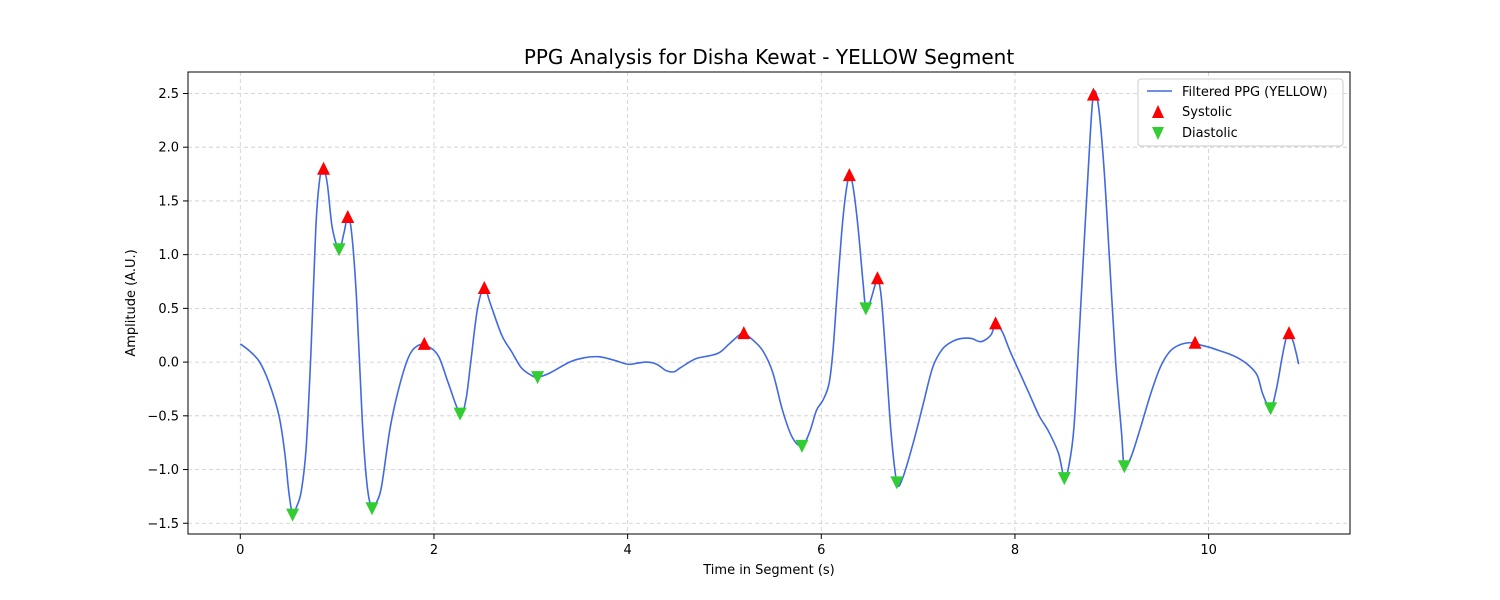 Image resolution: width=1500 pixels, height=600 pixels. I want to click on x-tick-label: 4, so click(627, 550).